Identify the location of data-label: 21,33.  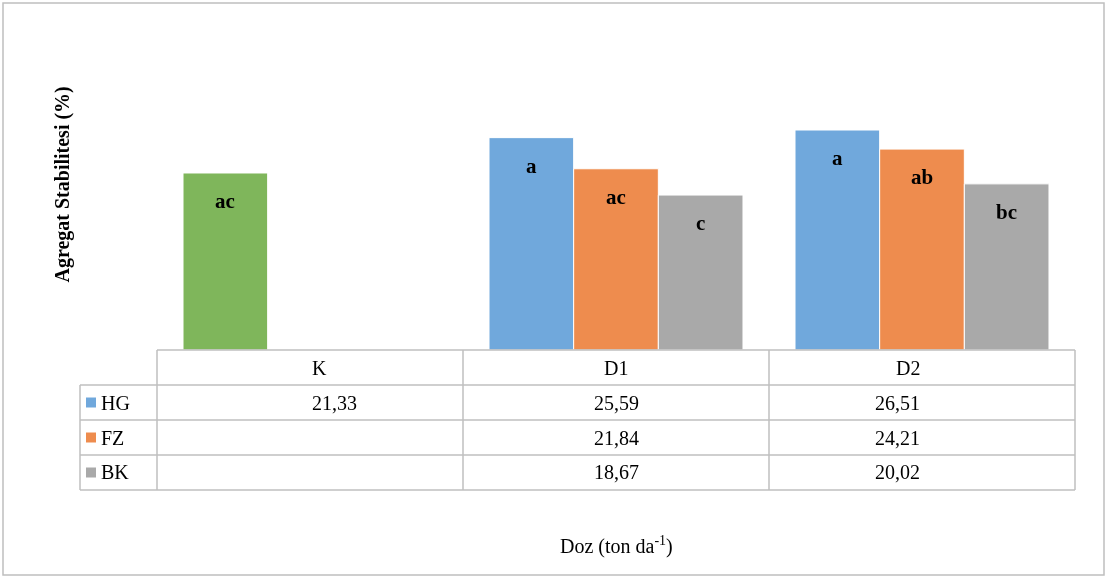
(334, 403).